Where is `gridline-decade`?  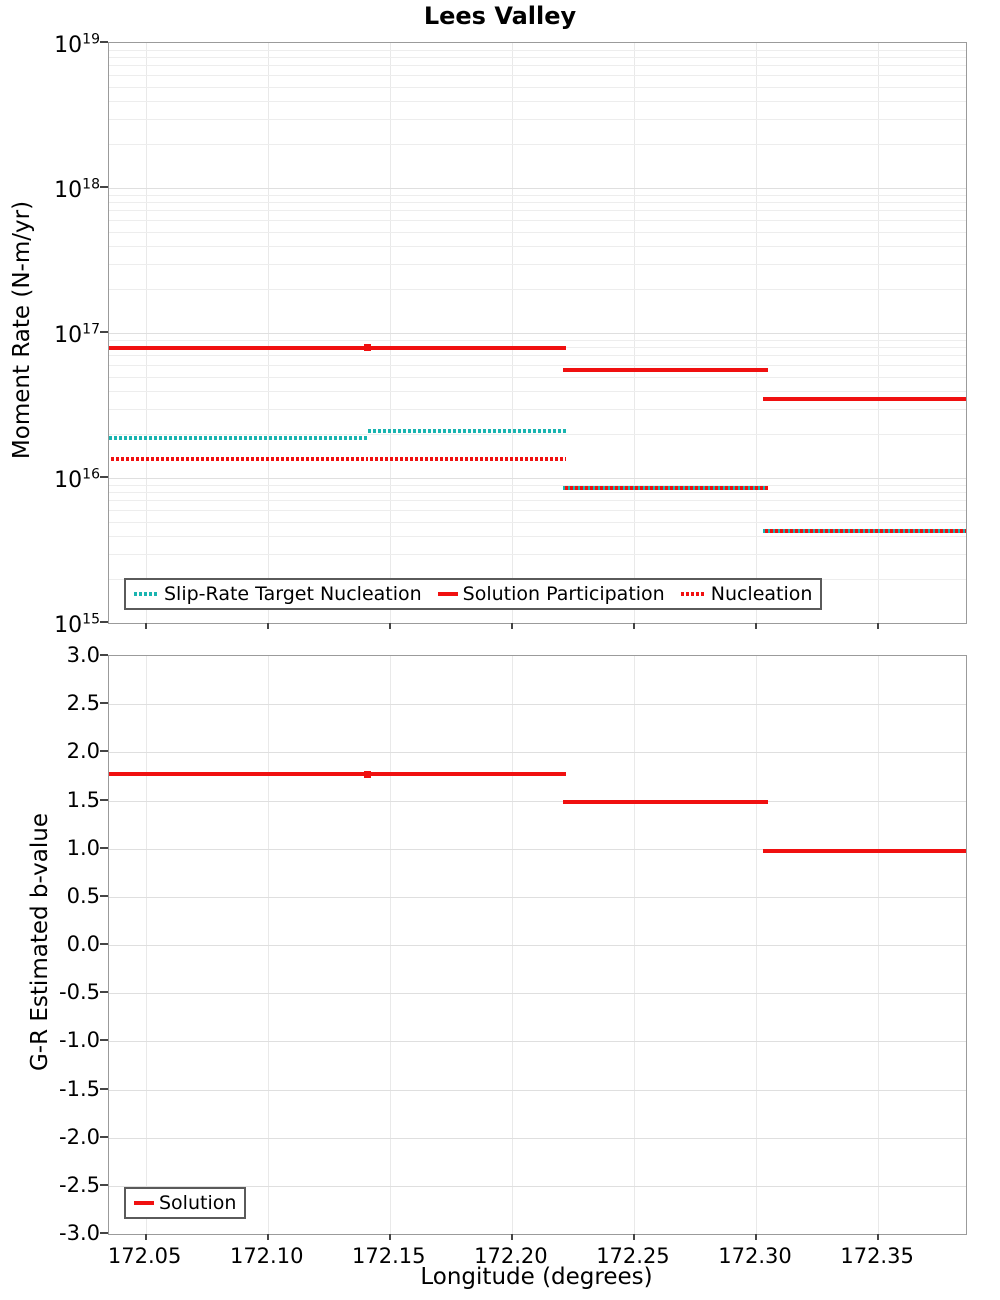 gridline-decade is located at coordinates (537, 478).